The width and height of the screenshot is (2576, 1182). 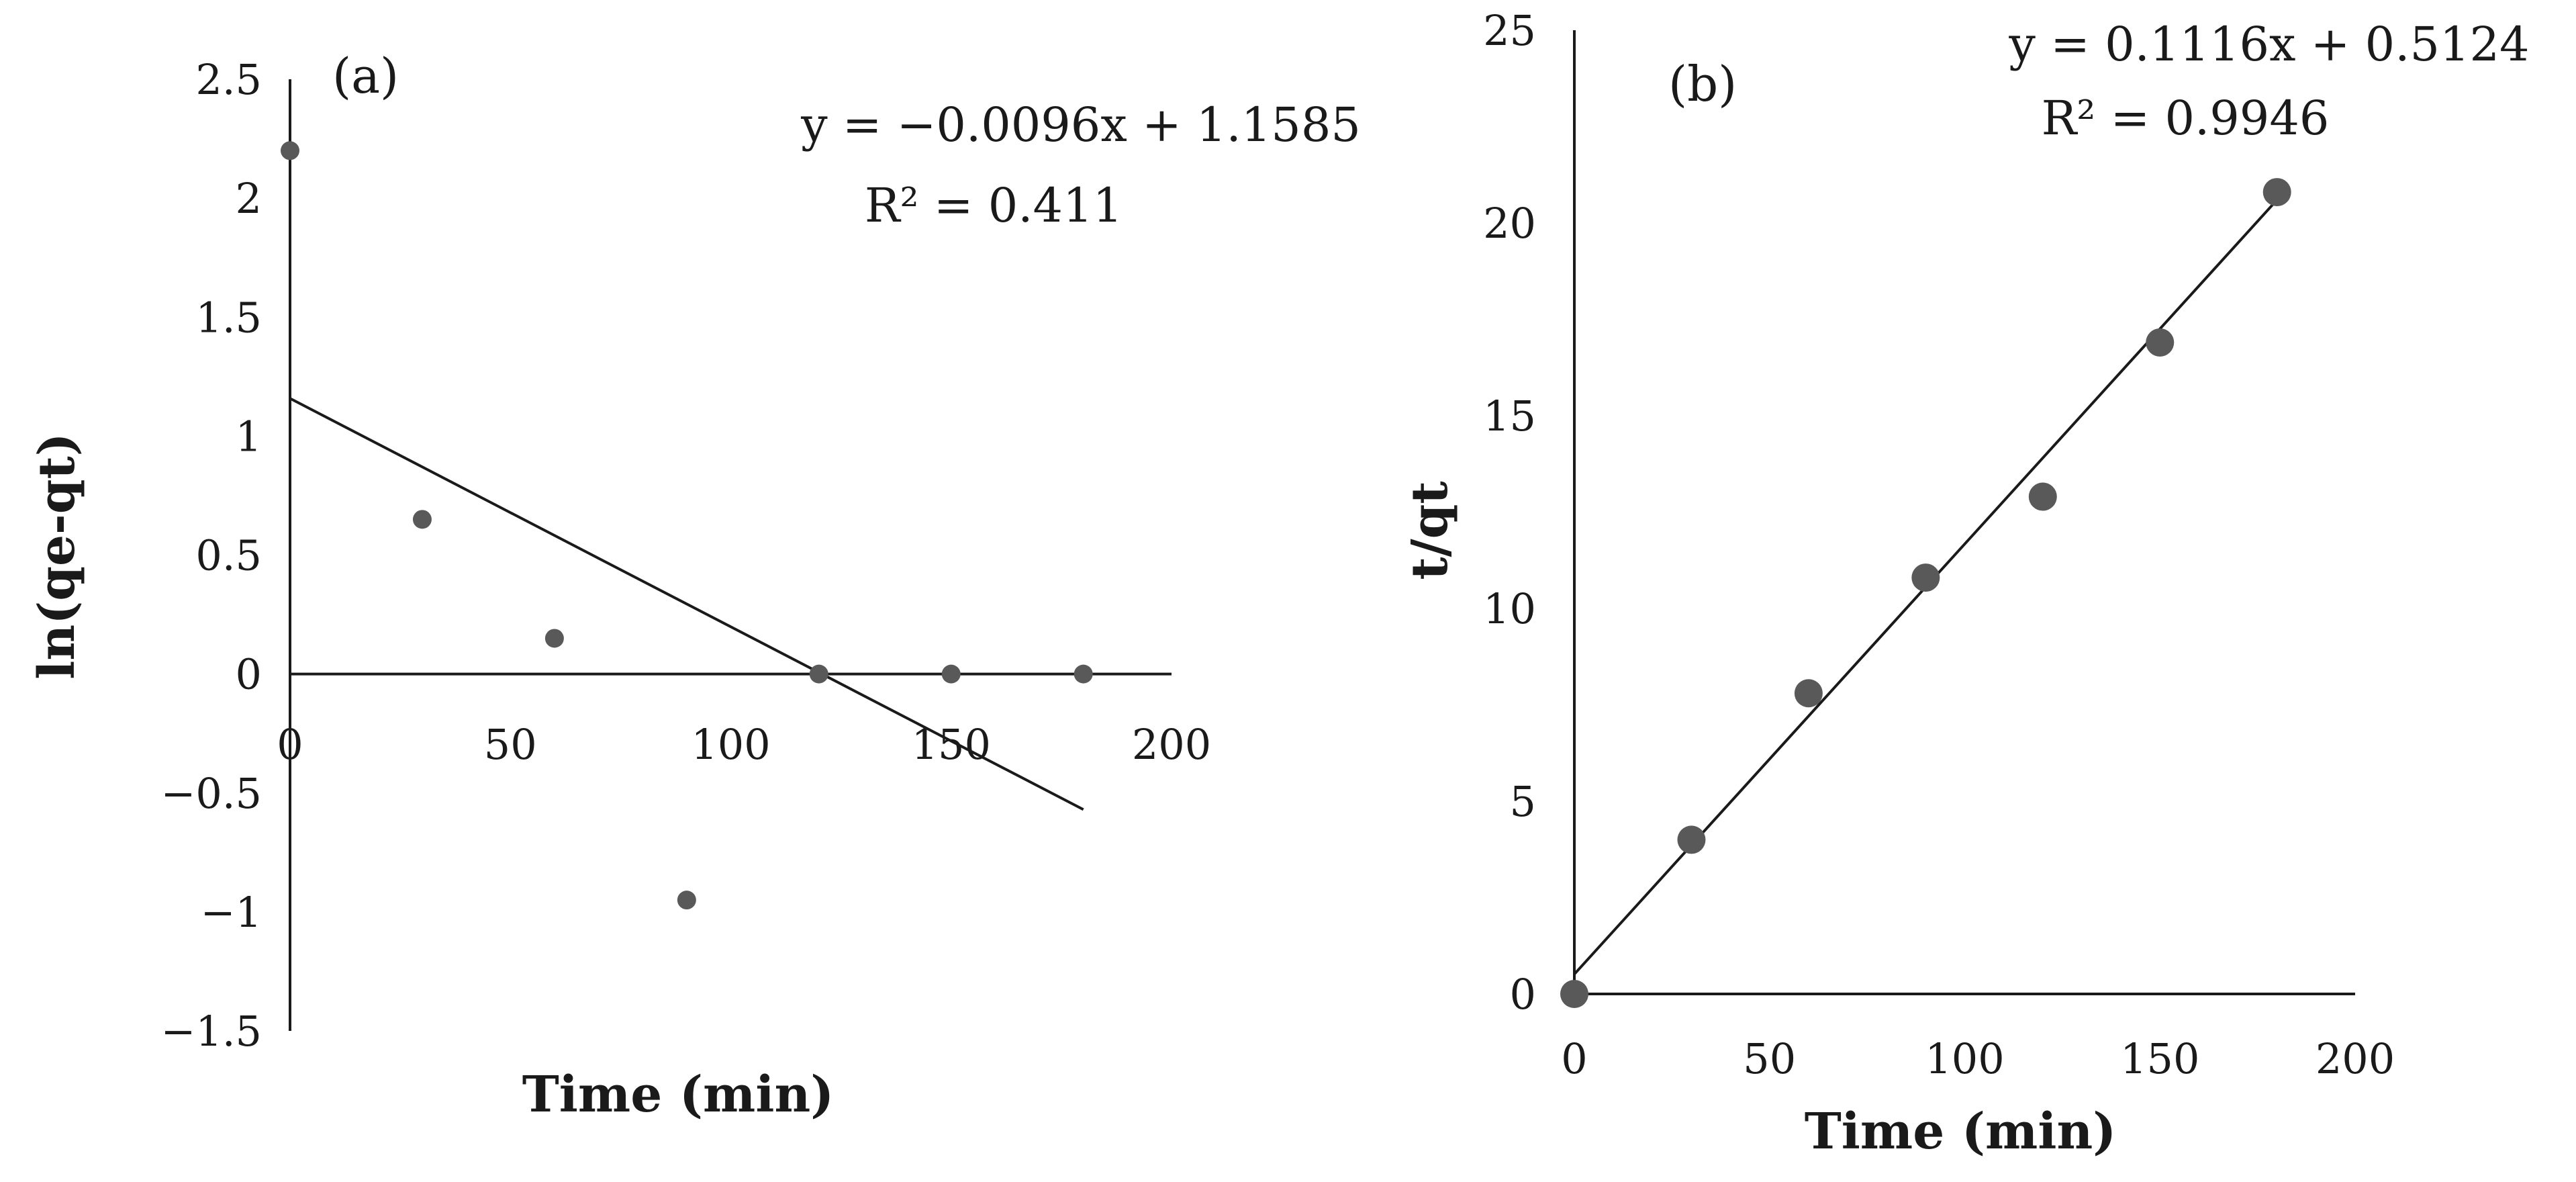 I want to click on panel-label: (b), so click(x=1702, y=84).